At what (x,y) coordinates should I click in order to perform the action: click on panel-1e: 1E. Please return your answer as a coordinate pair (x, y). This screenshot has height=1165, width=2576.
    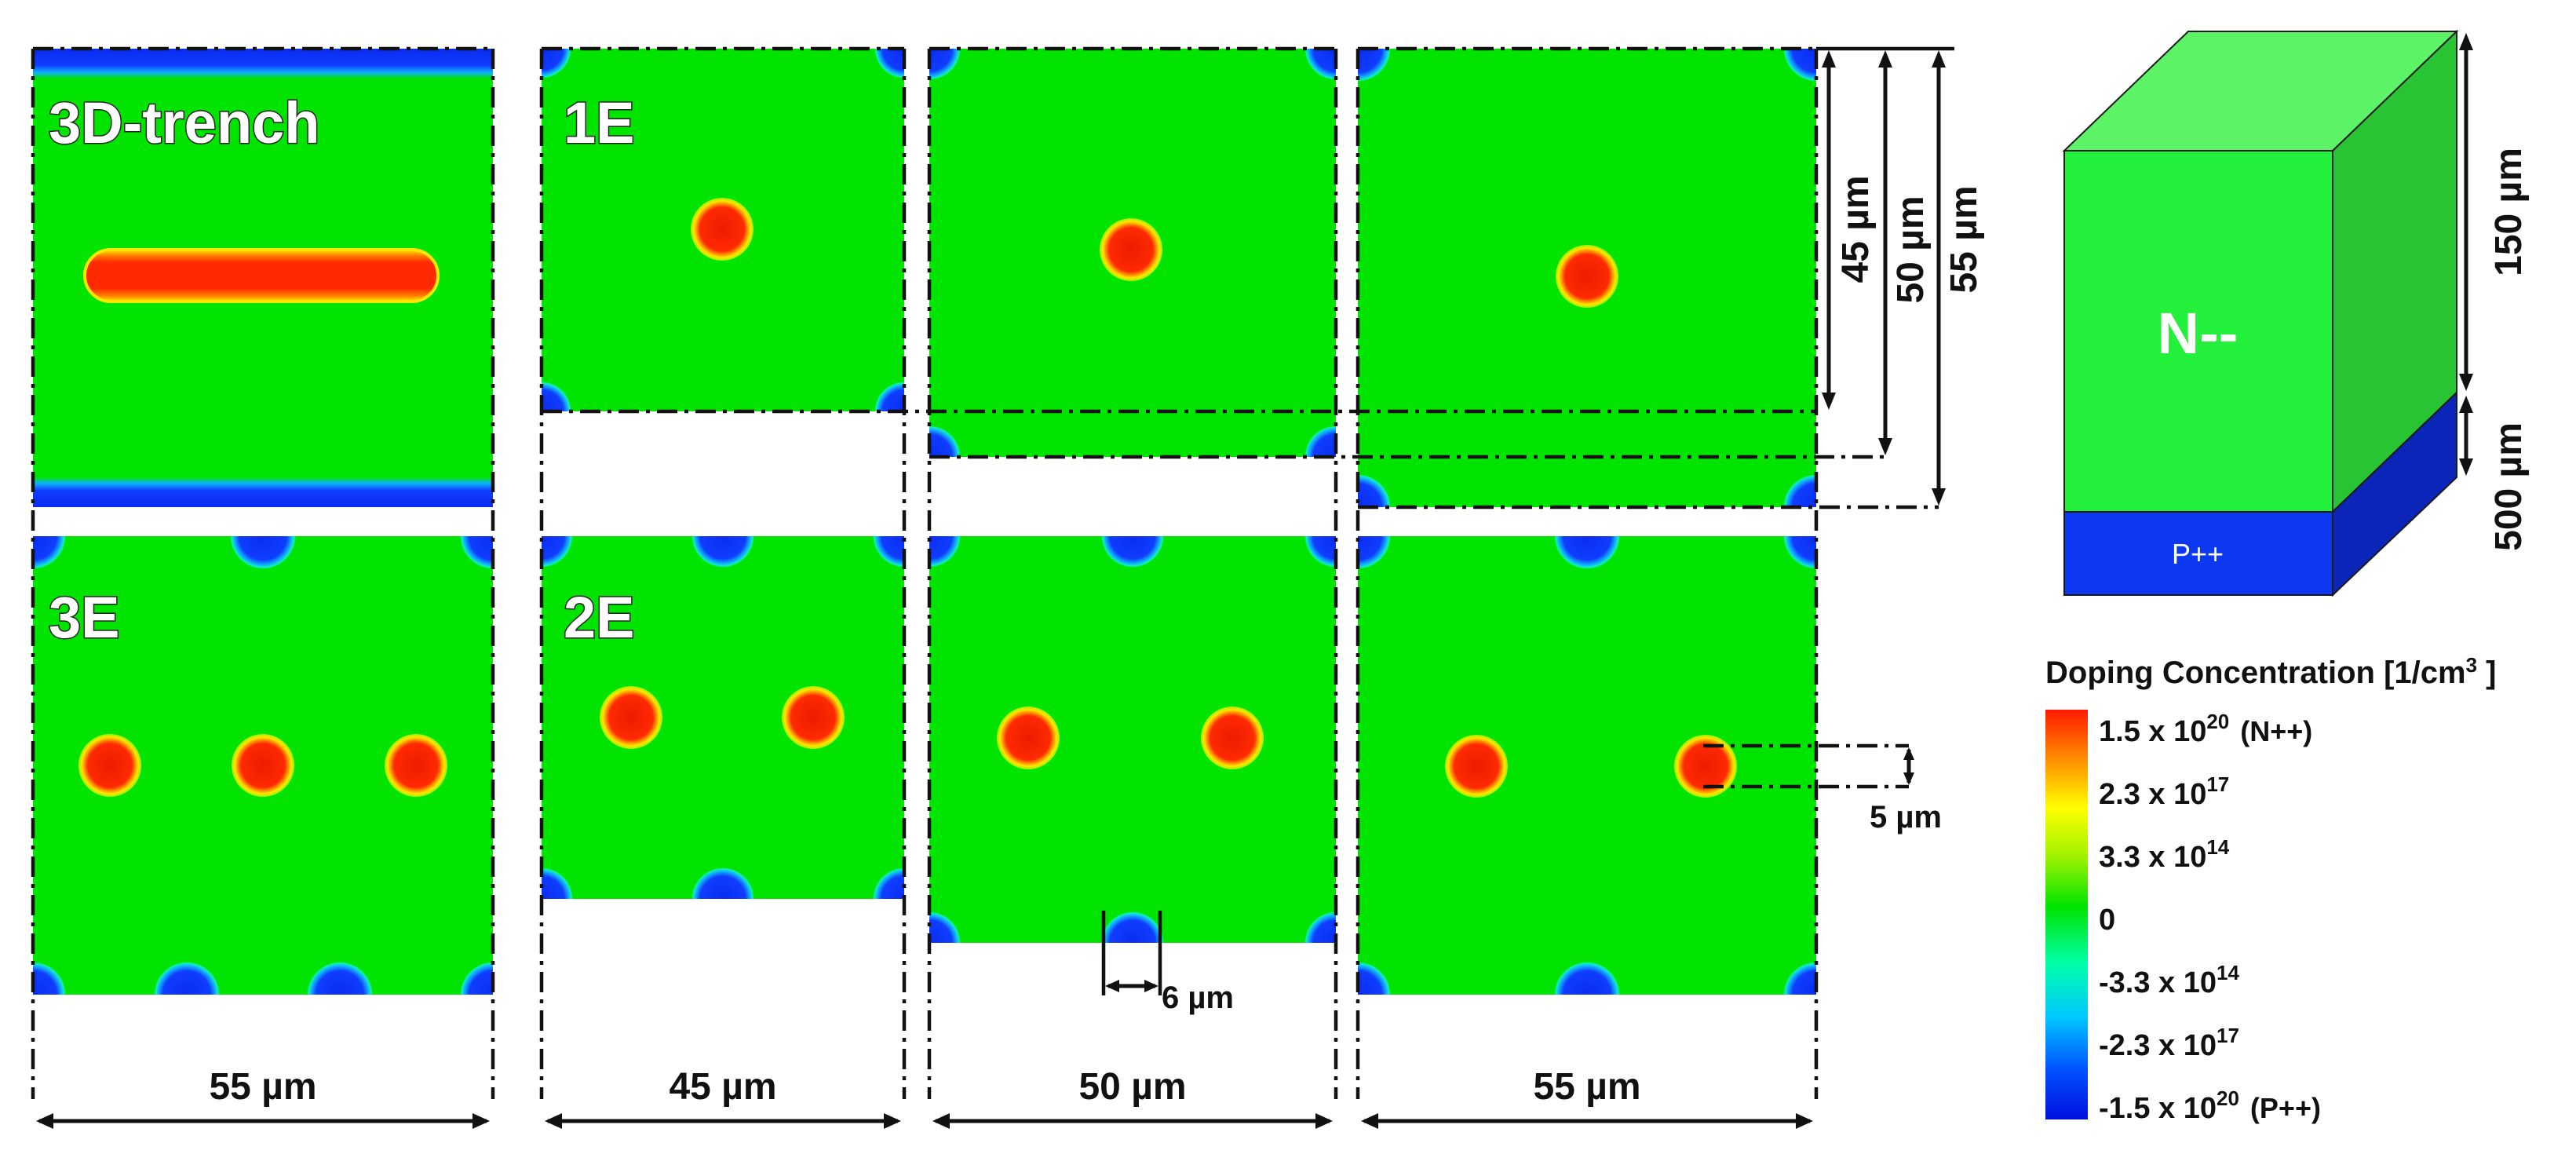
    Looking at the image, I should click on (723, 230).